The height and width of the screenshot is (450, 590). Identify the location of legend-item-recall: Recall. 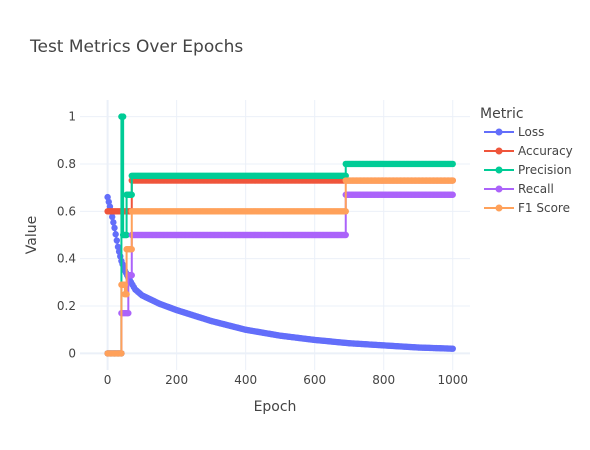
(519, 189).